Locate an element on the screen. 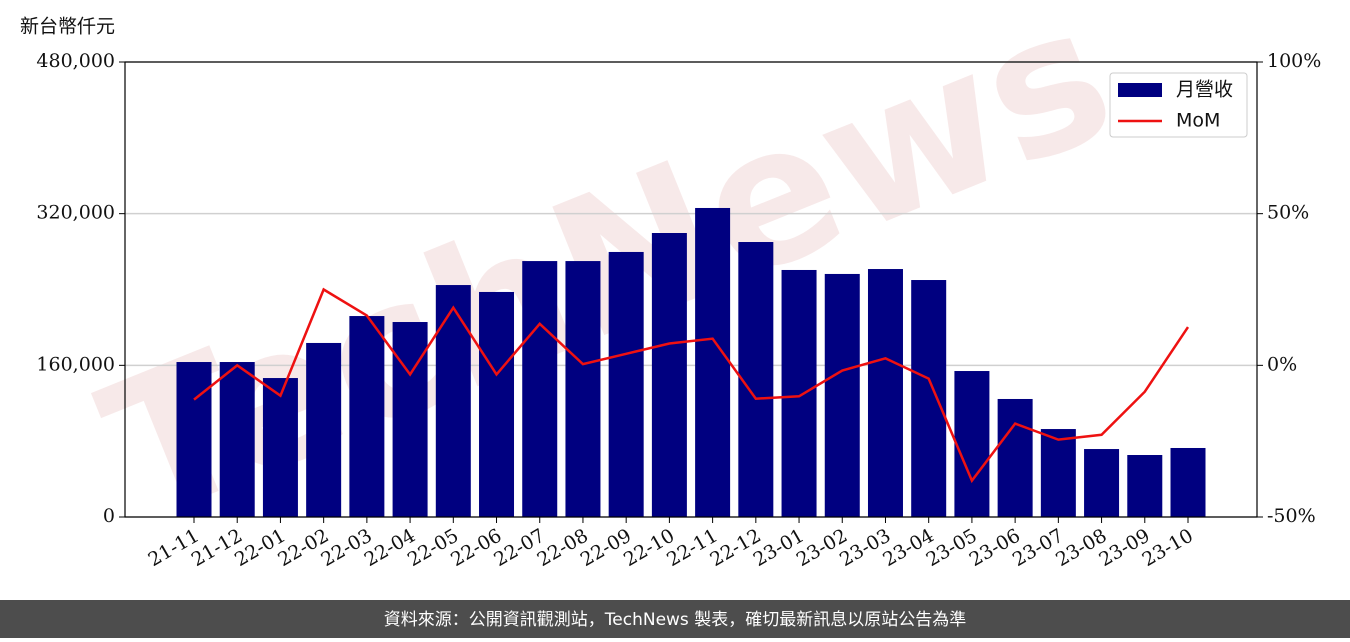  y-axis-unit: 新台幣仟元 is located at coordinates (67, 27).